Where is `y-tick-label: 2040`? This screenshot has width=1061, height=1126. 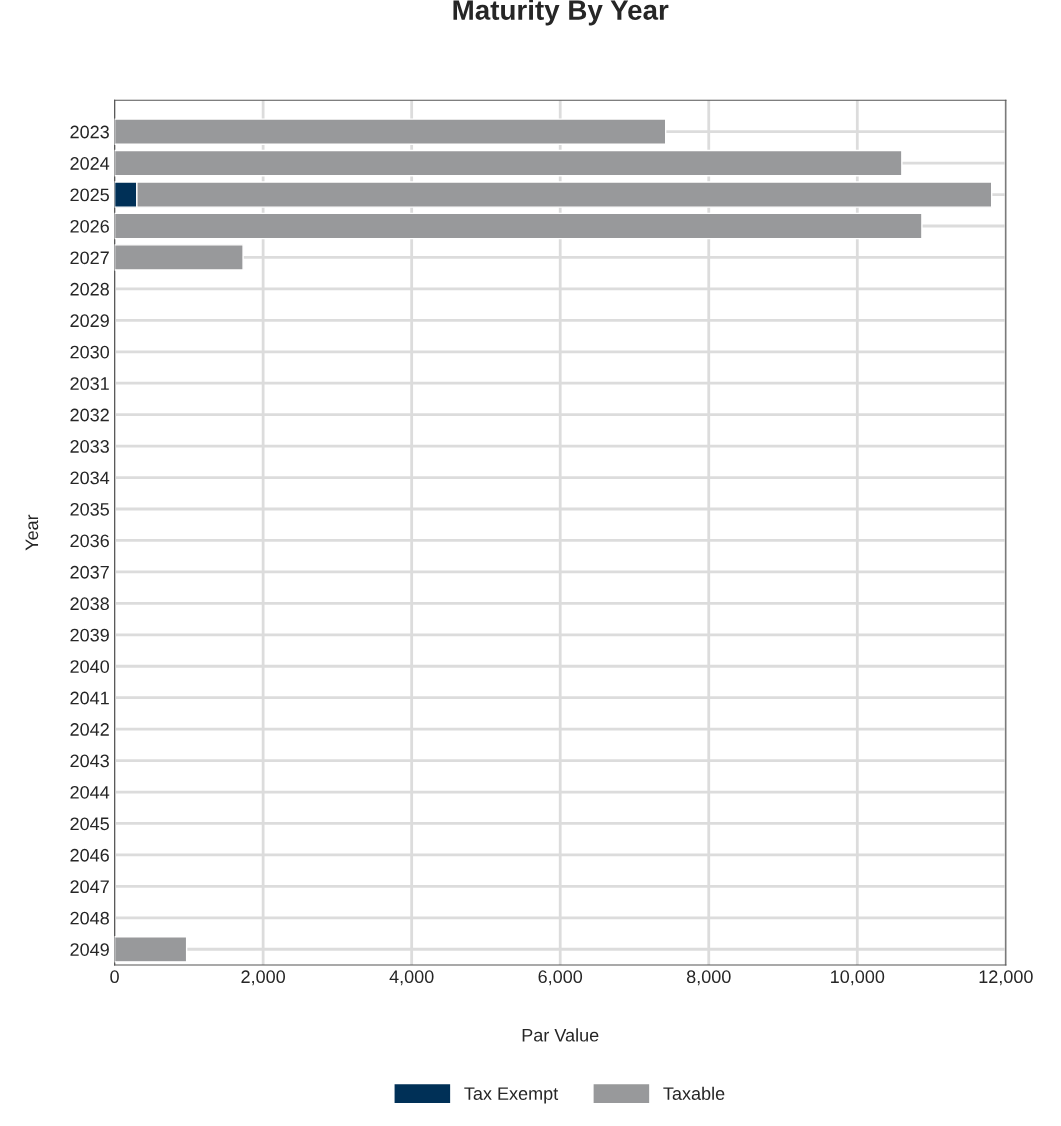
y-tick-label: 2040 is located at coordinates (90, 666).